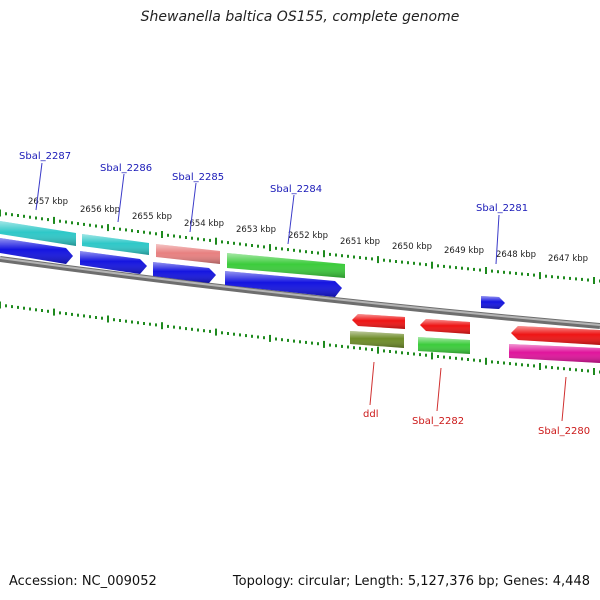  I want to click on gene-sbal-2287-cds, so click(38, 233).